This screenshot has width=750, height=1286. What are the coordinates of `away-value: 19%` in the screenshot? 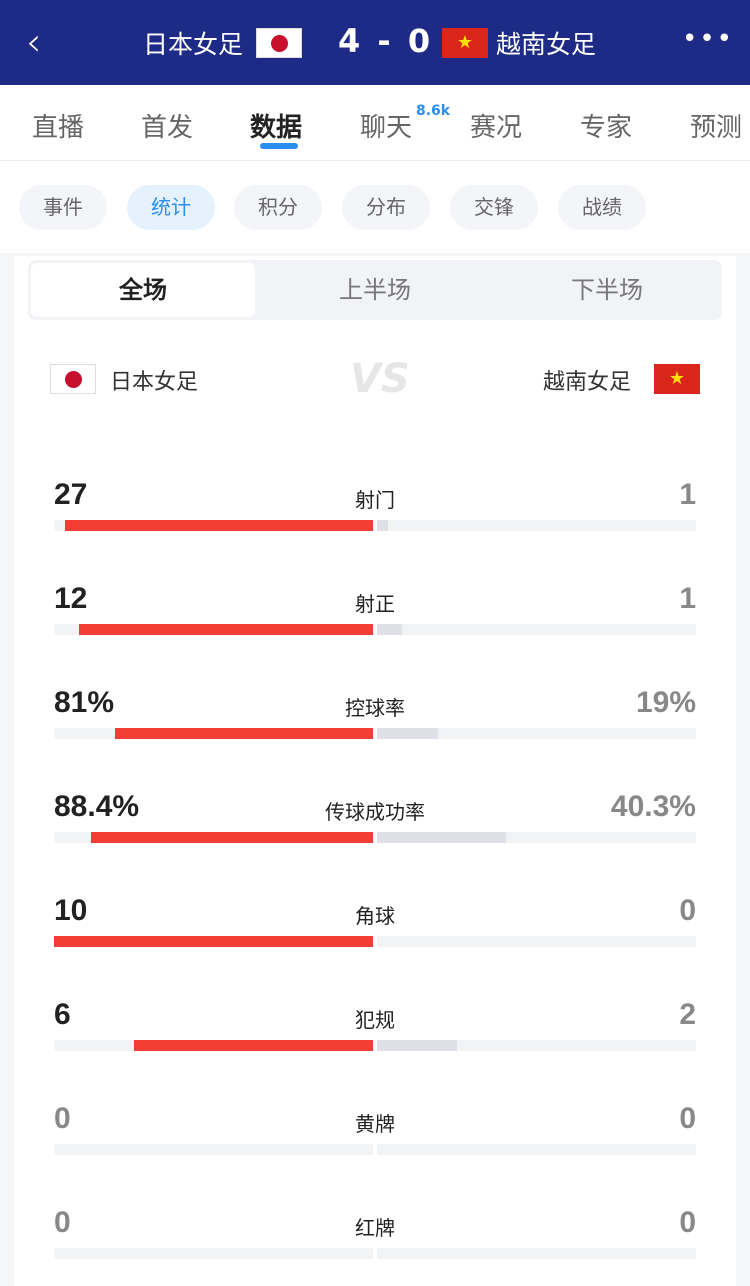 It's located at (665, 702).